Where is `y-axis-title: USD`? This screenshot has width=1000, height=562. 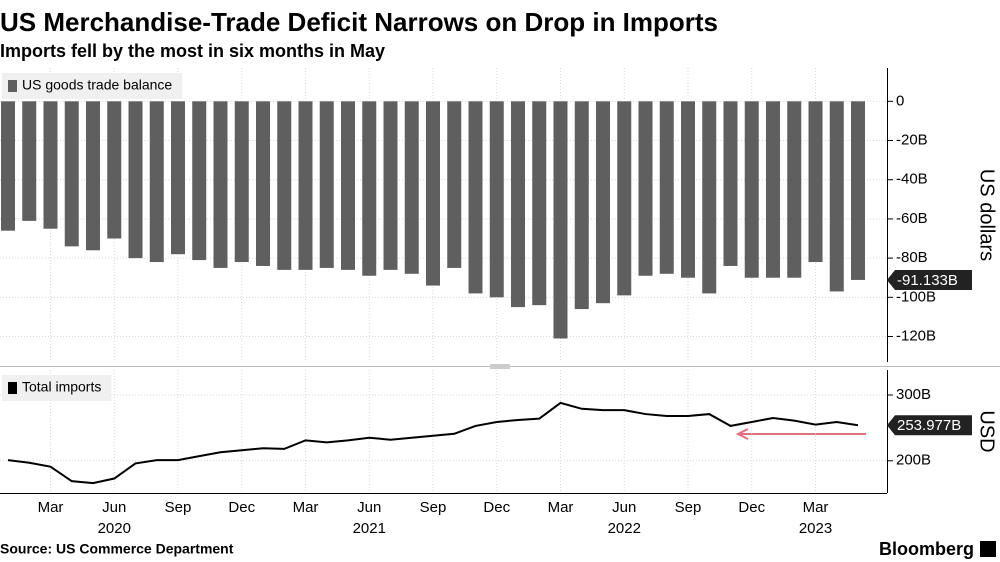
y-axis-title: USD is located at coordinates (987, 431).